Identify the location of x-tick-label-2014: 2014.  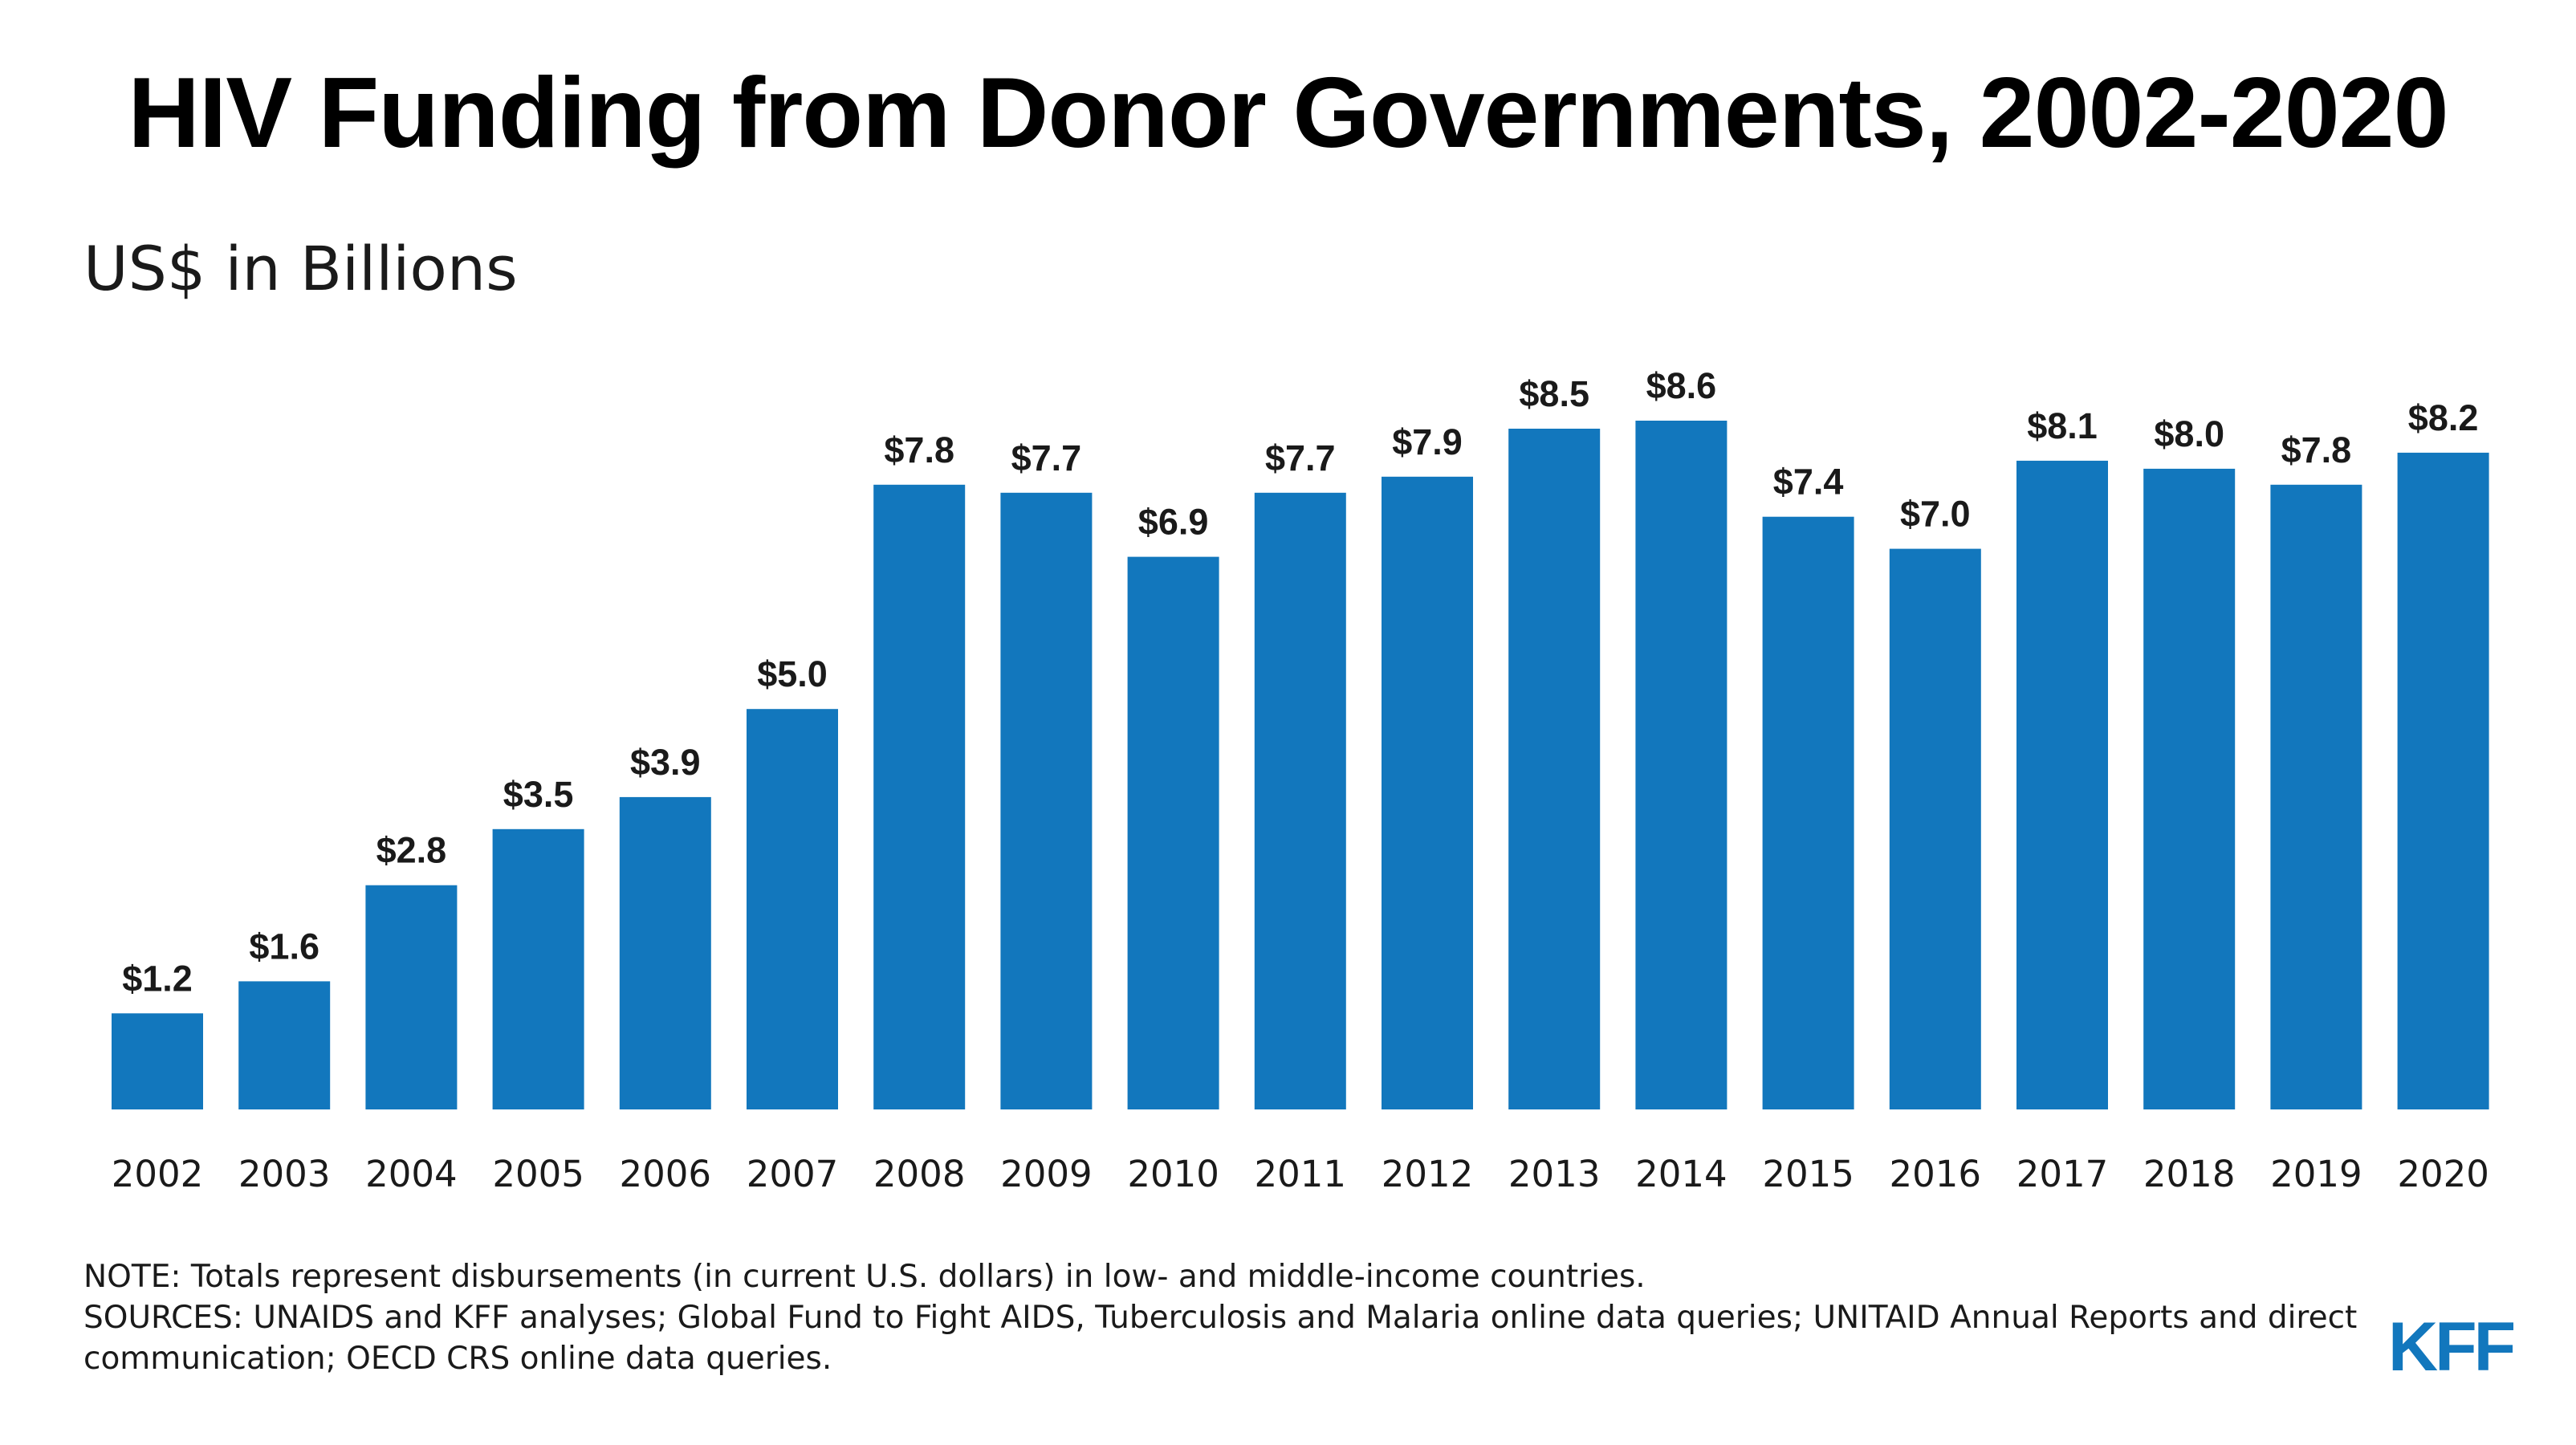
(1682, 1174).